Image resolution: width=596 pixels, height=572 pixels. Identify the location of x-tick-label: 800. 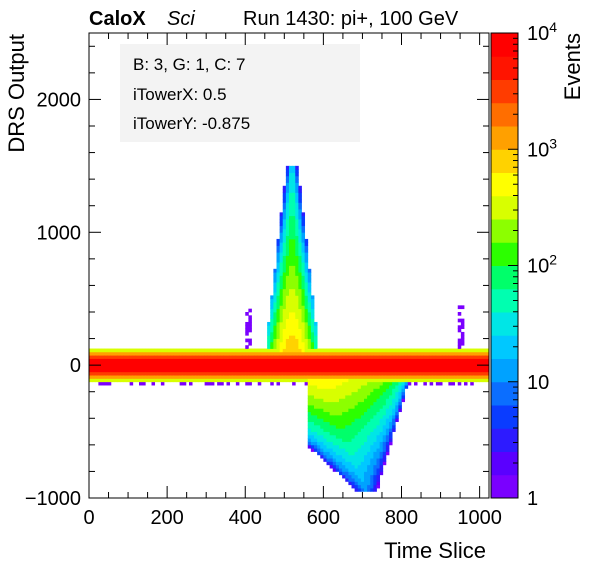
(401, 518).